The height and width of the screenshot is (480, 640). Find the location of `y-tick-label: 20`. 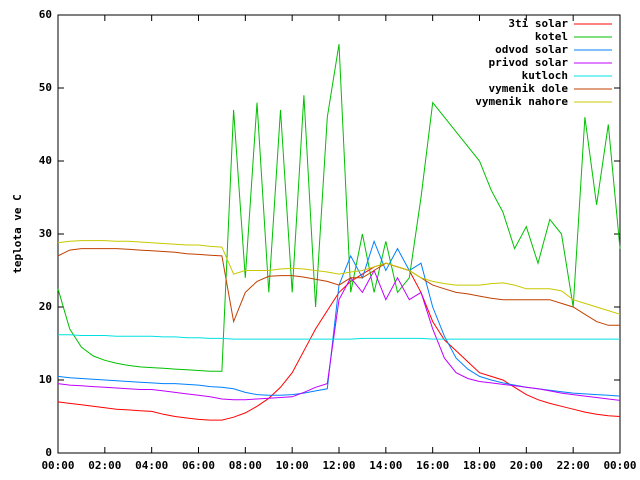

y-tick-label: 20 is located at coordinates (45, 306).